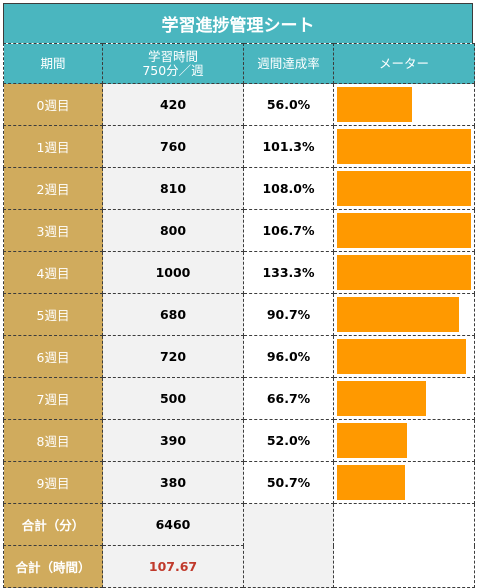 Image resolution: width=477 pixels, height=588 pixels. Describe the element at coordinates (173, 440) in the screenshot. I see `minutes-cell: 390` at that location.